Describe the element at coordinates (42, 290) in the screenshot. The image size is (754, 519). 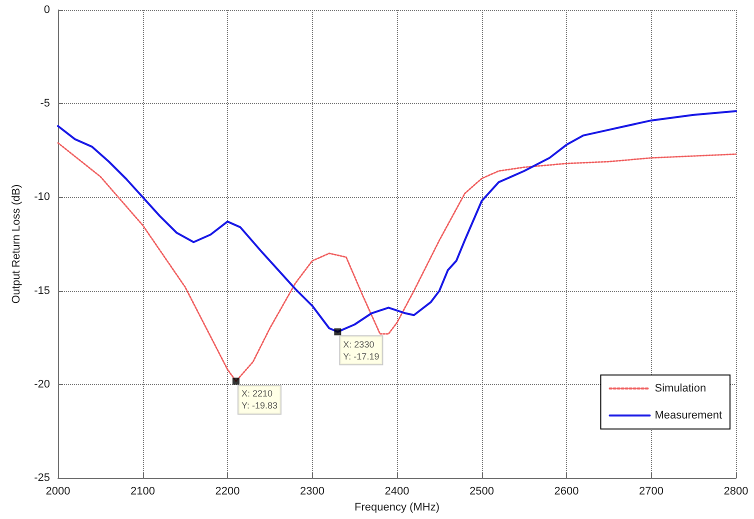
I see `y-tick-label: -15` at that location.